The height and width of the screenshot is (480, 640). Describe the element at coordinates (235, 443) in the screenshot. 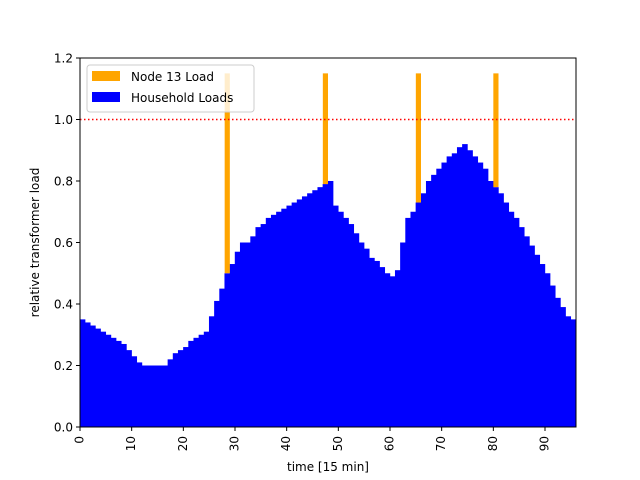

I see `x-tick-label: 30` at that location.